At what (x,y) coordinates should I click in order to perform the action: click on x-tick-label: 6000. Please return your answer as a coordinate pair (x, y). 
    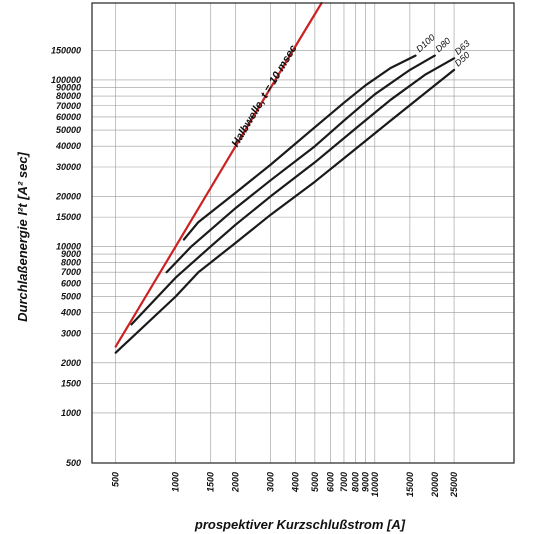
    Looking at the image, I should click on (331, 482).